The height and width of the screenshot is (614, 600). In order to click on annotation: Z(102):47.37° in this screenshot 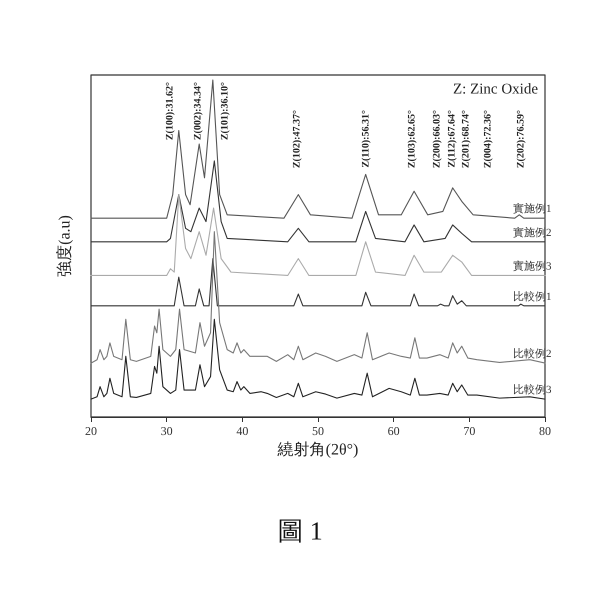, I will do `click(297, 139)`.